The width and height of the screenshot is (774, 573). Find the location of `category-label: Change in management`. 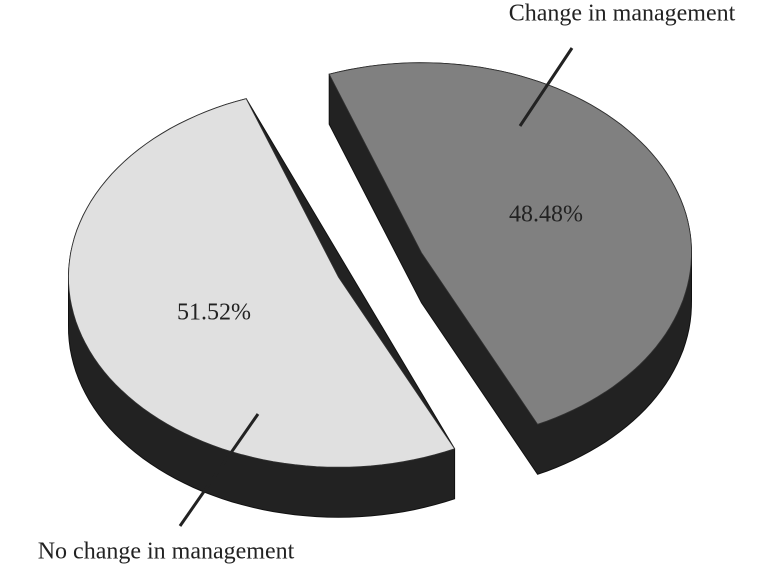

category-label: Change in management is located at coordinates (622, 14).